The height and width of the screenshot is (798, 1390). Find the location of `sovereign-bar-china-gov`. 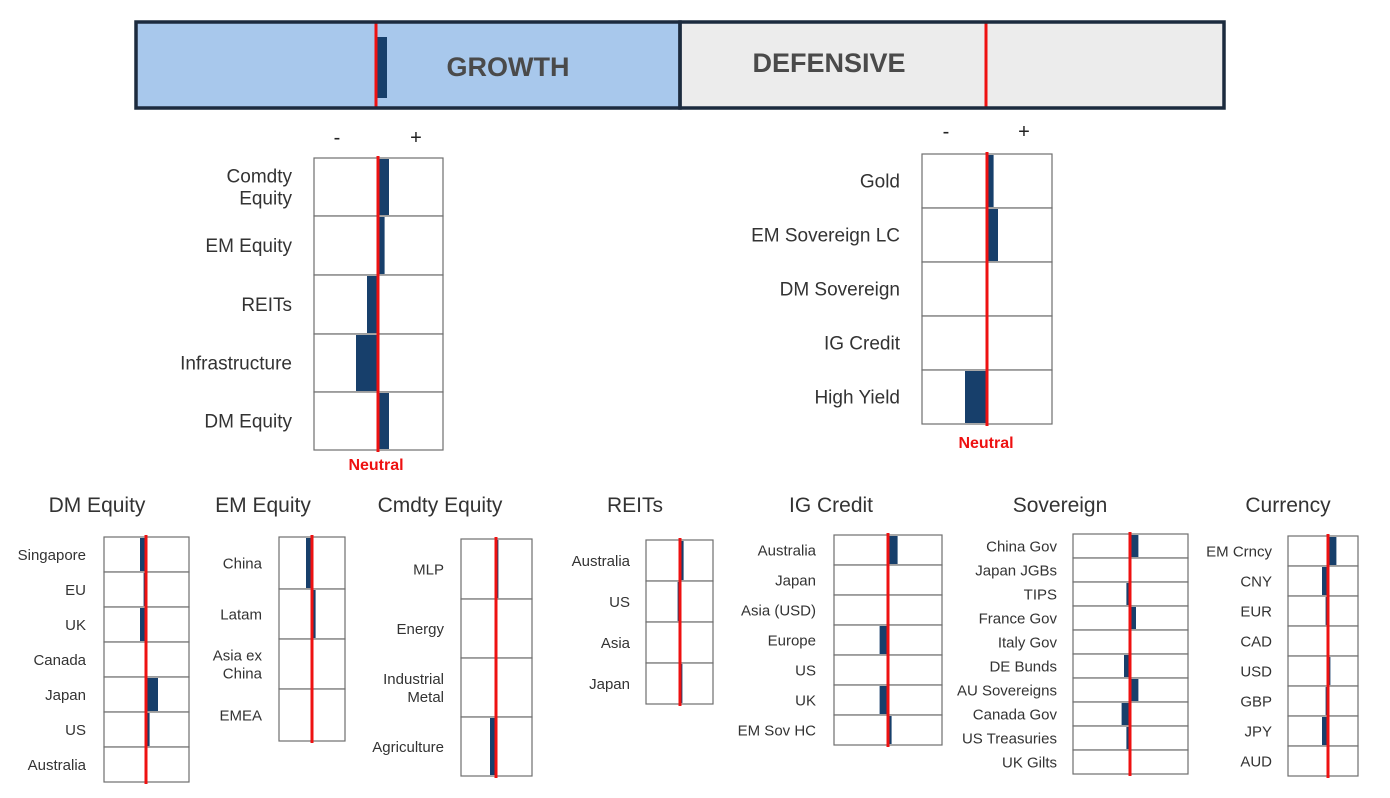

sovereign-bar-china-gov is located at coordinates (1134, 546).